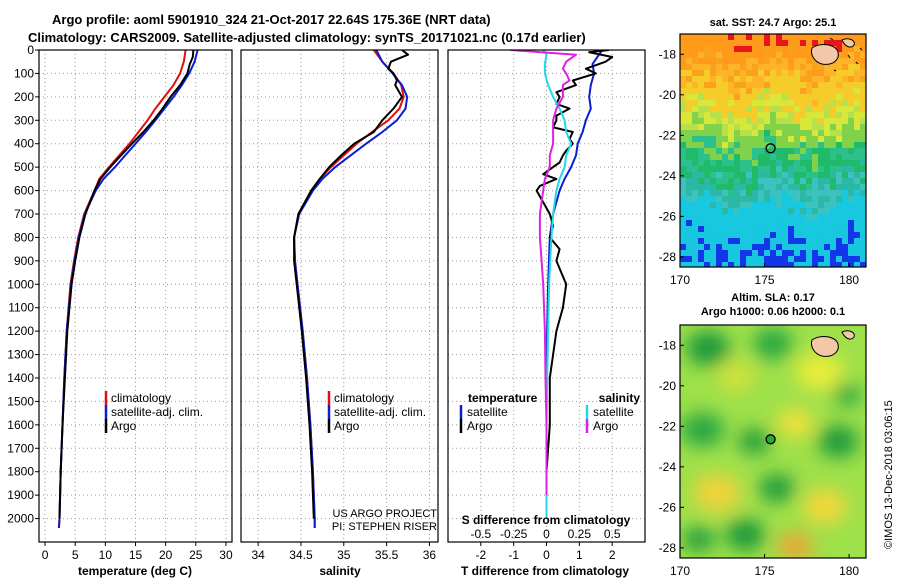  I want to click on lon-tick-label: 170, so click(680, 280).